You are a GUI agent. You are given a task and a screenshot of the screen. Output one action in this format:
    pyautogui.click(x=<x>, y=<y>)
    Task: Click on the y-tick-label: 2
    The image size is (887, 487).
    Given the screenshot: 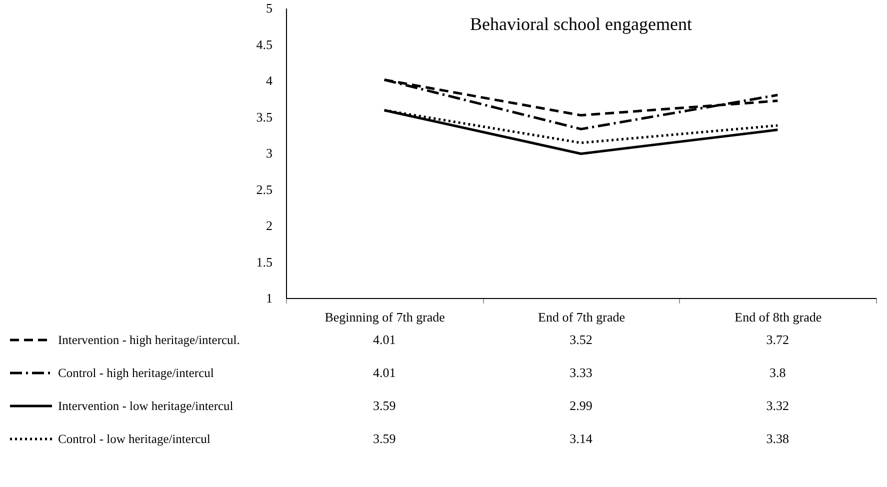 What is the action you would take?
    pyautogui.click(x=269, y=225)
    